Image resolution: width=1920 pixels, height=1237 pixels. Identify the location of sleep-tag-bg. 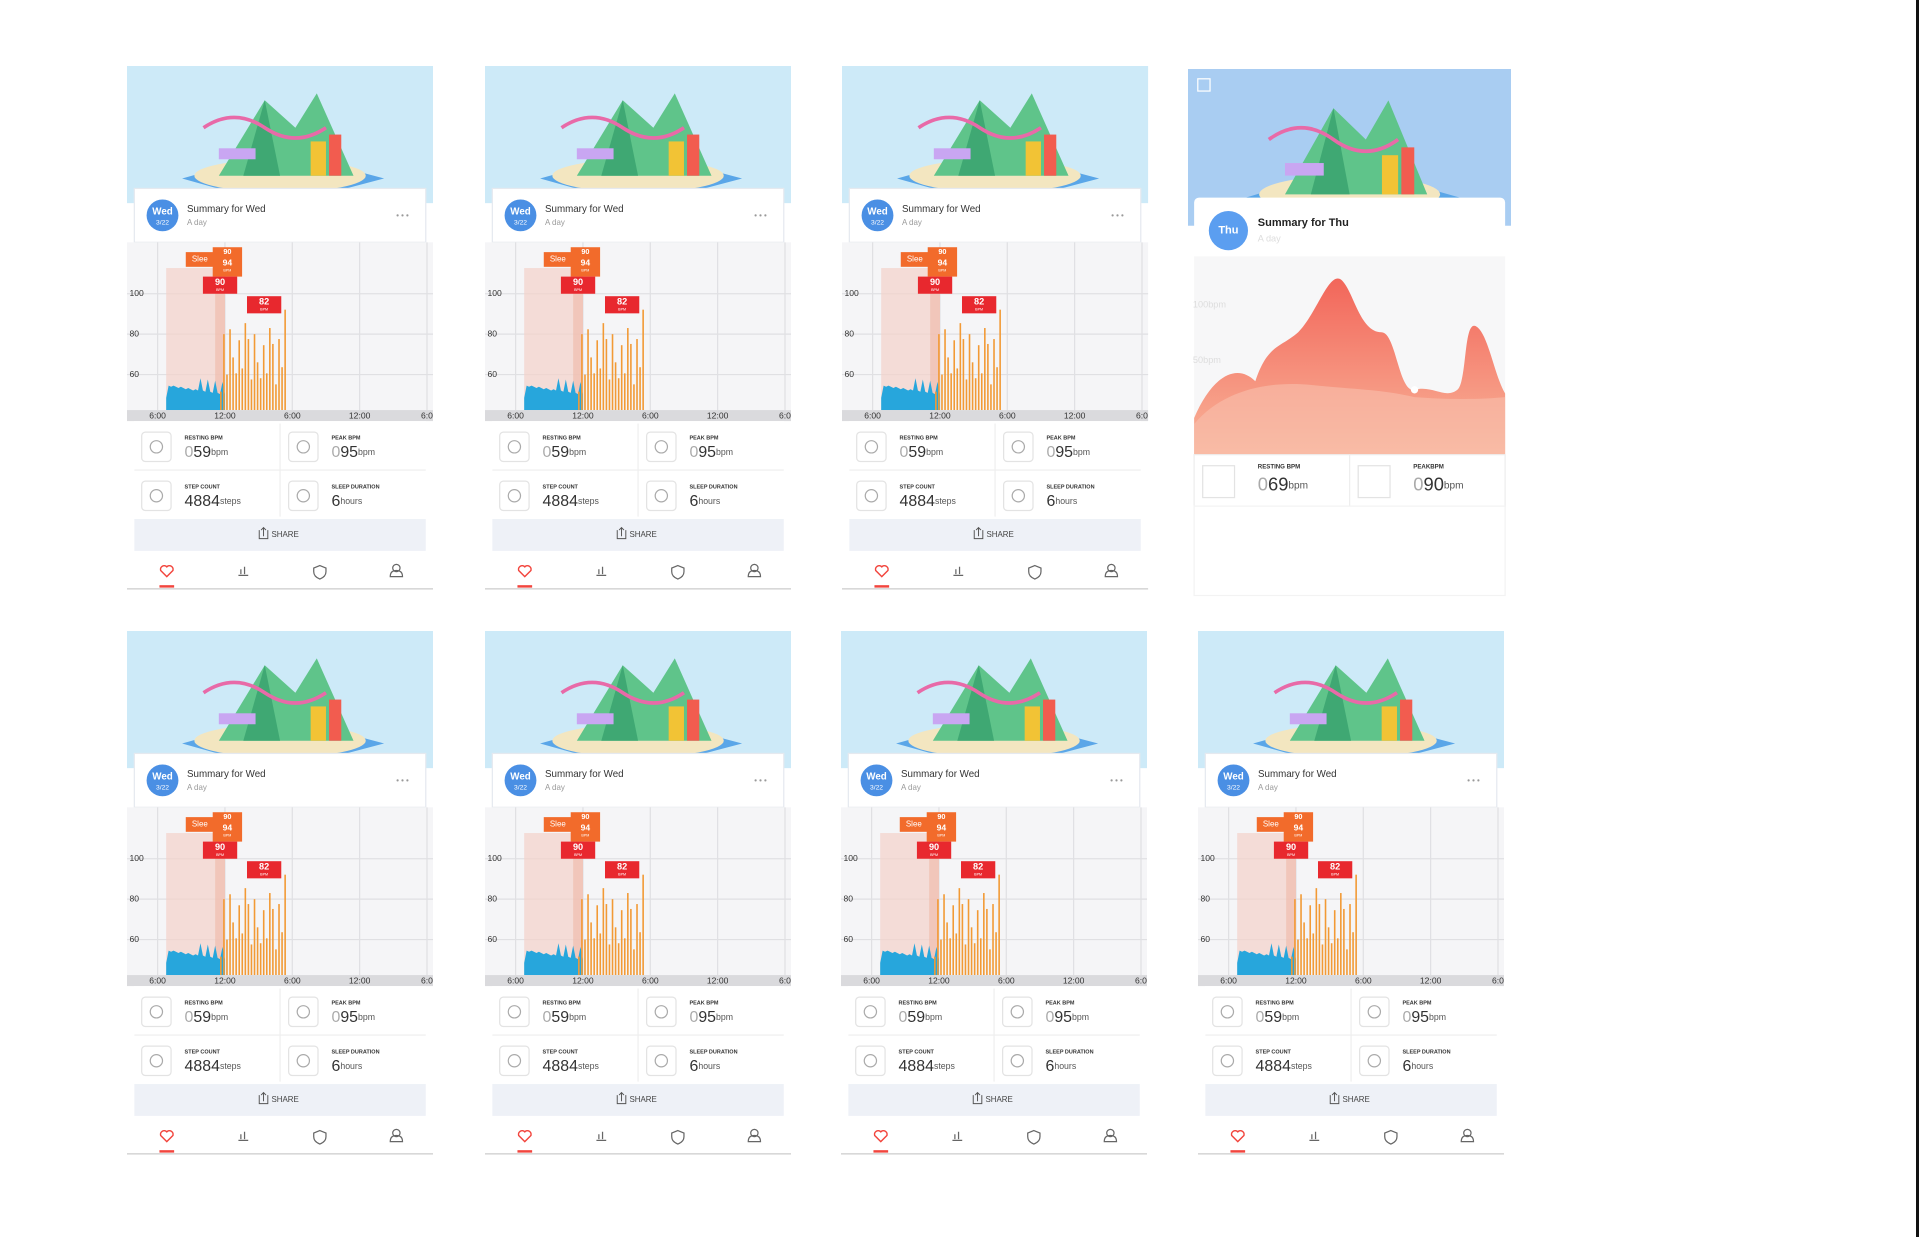
(559, 259).